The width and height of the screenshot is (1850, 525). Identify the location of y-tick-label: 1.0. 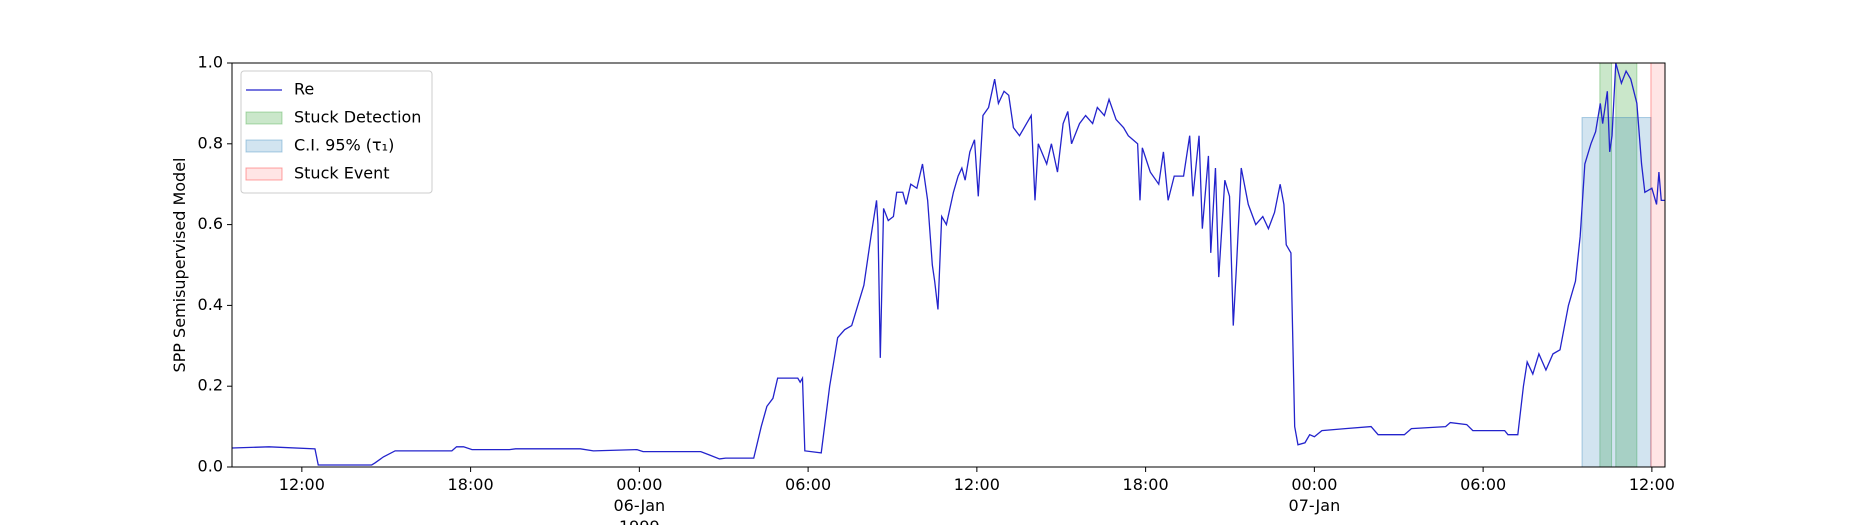
(210, 62).